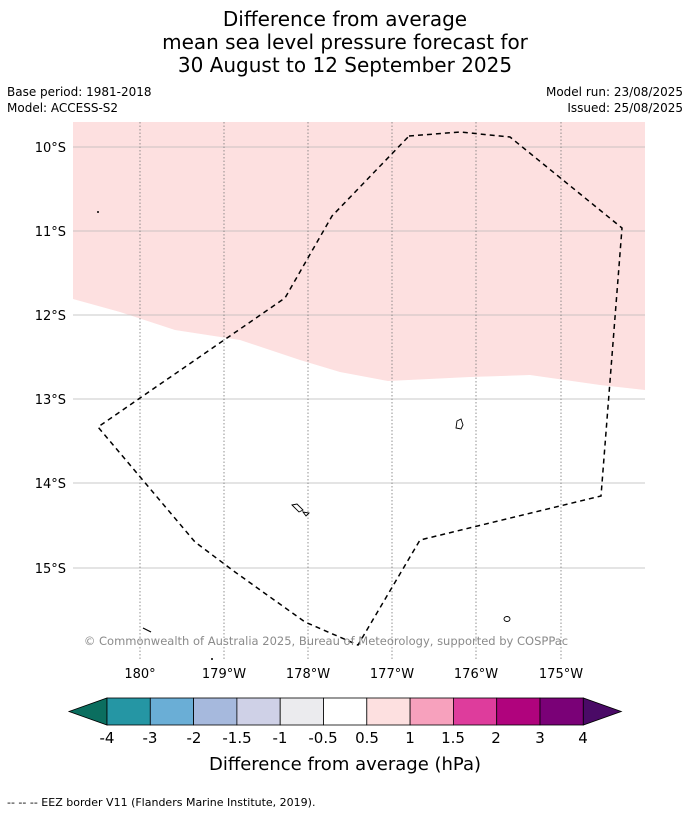 This screenshot has height=816, width=690. What do you see at coordinates (147, 630) in the screenshot?
I see `islet-southwest` at bounding box center [147, 630].